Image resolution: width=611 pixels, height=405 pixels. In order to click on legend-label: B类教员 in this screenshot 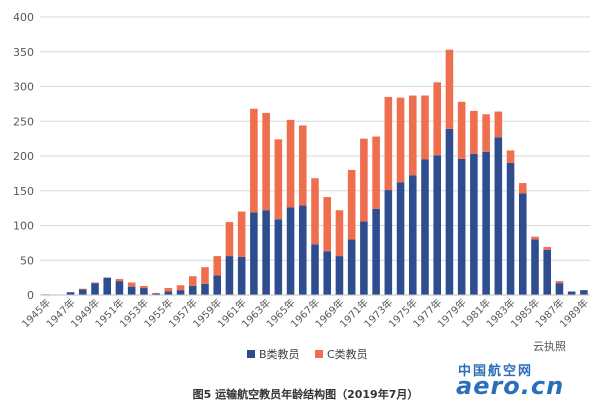, I will do `click(279, 354)`.